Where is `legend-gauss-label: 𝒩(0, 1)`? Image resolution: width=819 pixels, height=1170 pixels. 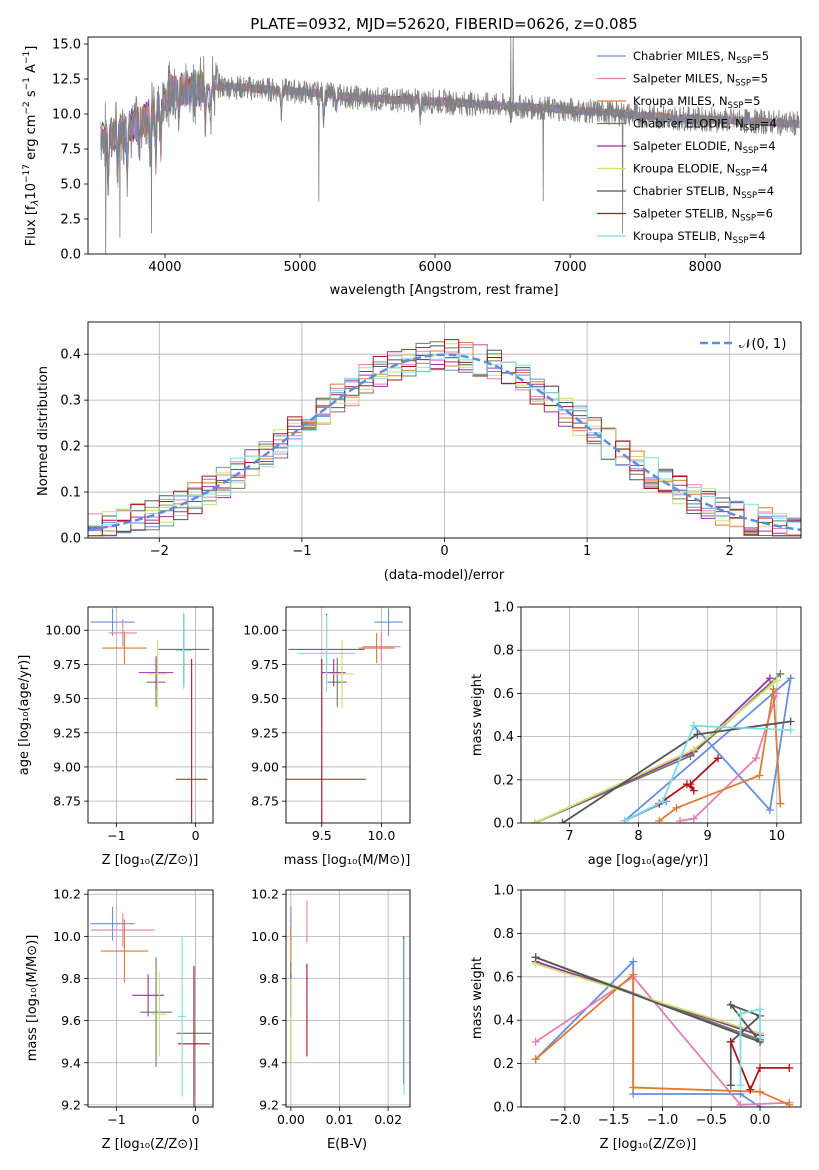
legend-gauss-label: 𝒩(0, 1) is located at coordinates (762, 344).